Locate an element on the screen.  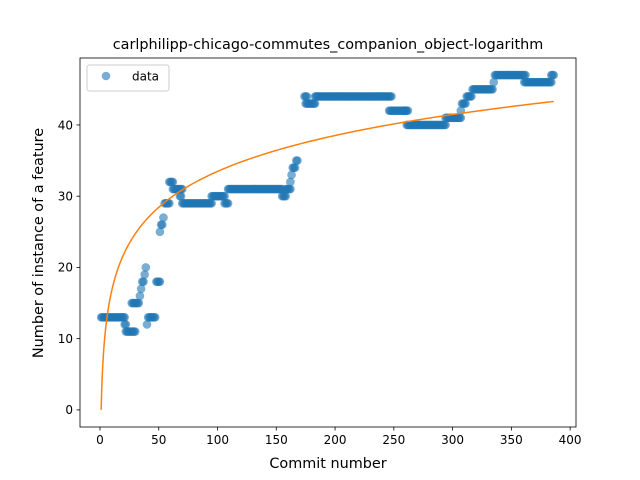
y-tick-label: 0 is located at coordinates (69, 410).